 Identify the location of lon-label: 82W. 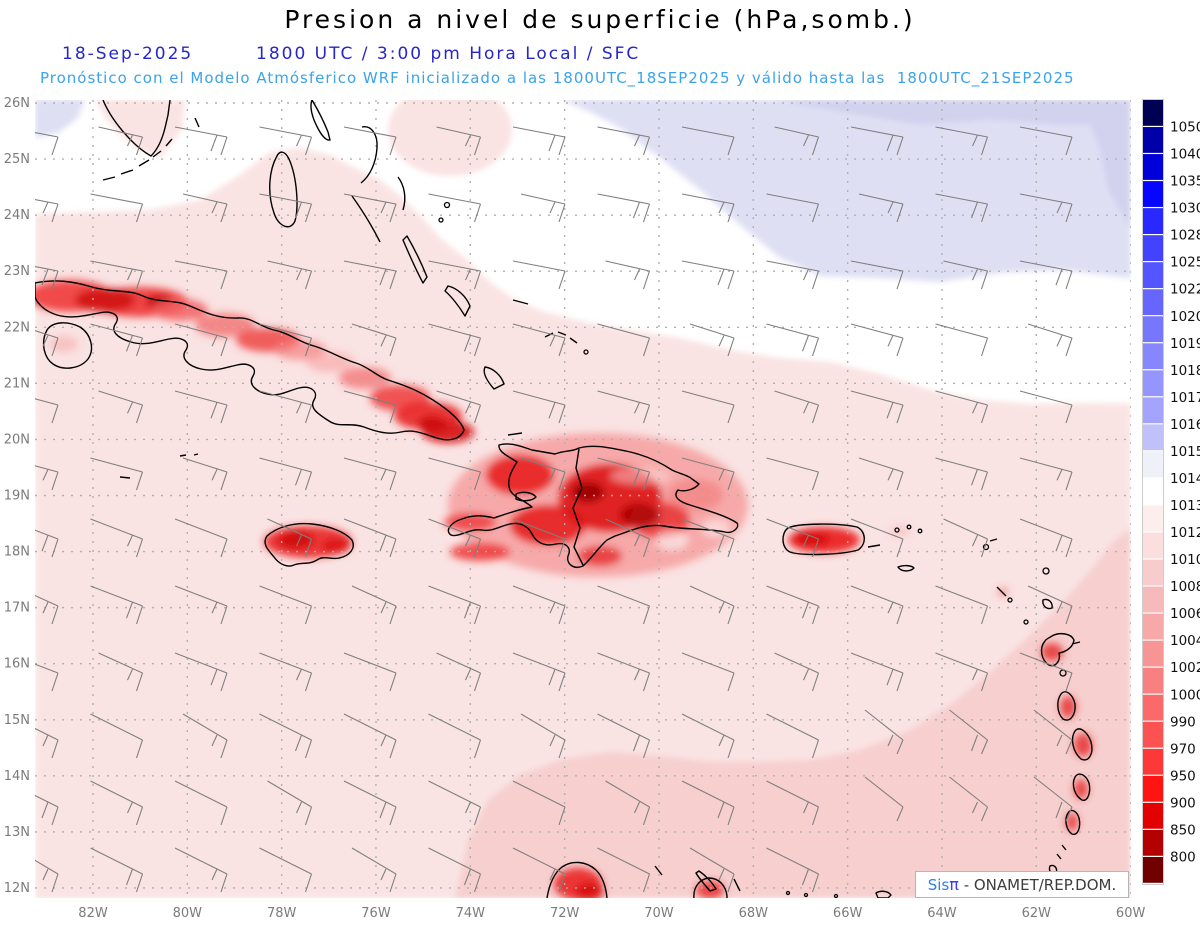
(93, 913).